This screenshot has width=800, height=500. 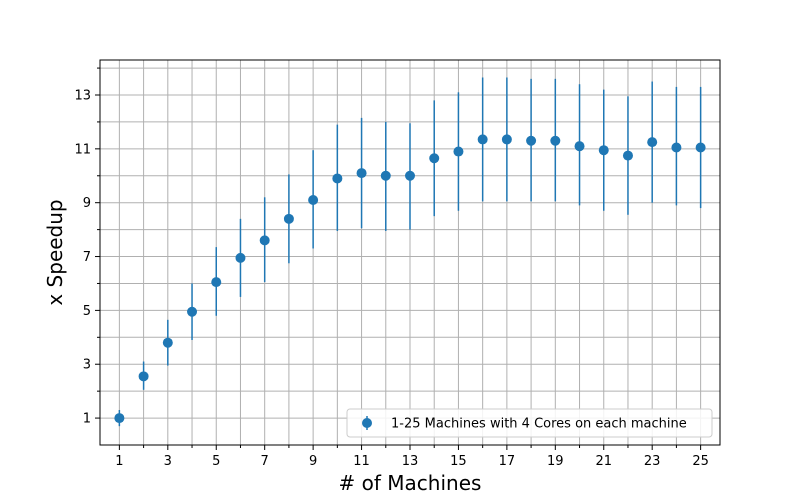 I want to click on x-axis-ticks: 1 3 5 7 9 11 13 15 17 19 21 23 25, so click(x=412, y=457).